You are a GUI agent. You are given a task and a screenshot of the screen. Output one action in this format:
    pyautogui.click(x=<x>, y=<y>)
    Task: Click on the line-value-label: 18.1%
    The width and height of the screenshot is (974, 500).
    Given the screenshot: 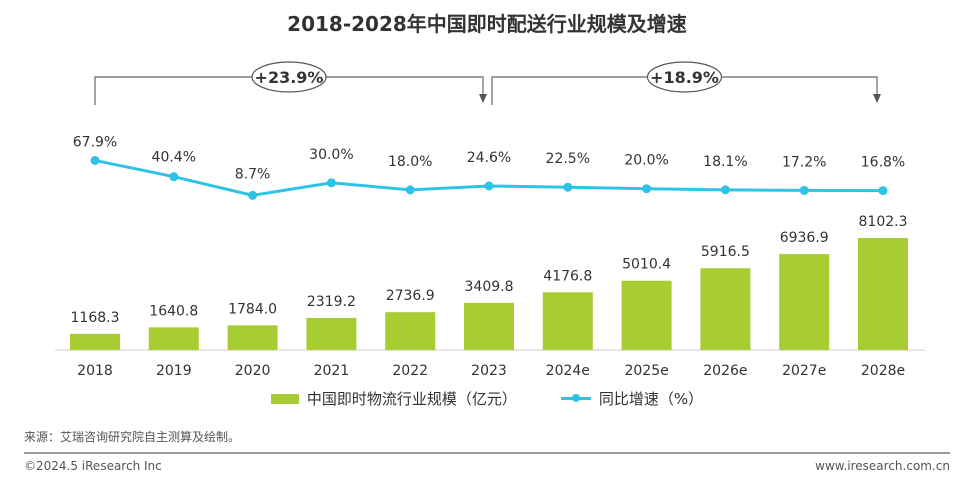 What is the action you would take?
    pyautogui.click(x=725, y=162)
    